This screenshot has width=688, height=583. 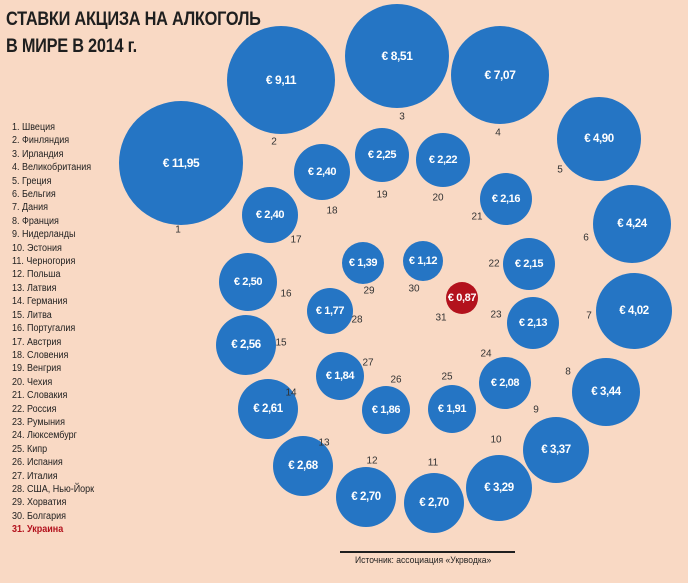 I want to click on legend-item-25: 25. Кипр, so click(x=30, y=449).